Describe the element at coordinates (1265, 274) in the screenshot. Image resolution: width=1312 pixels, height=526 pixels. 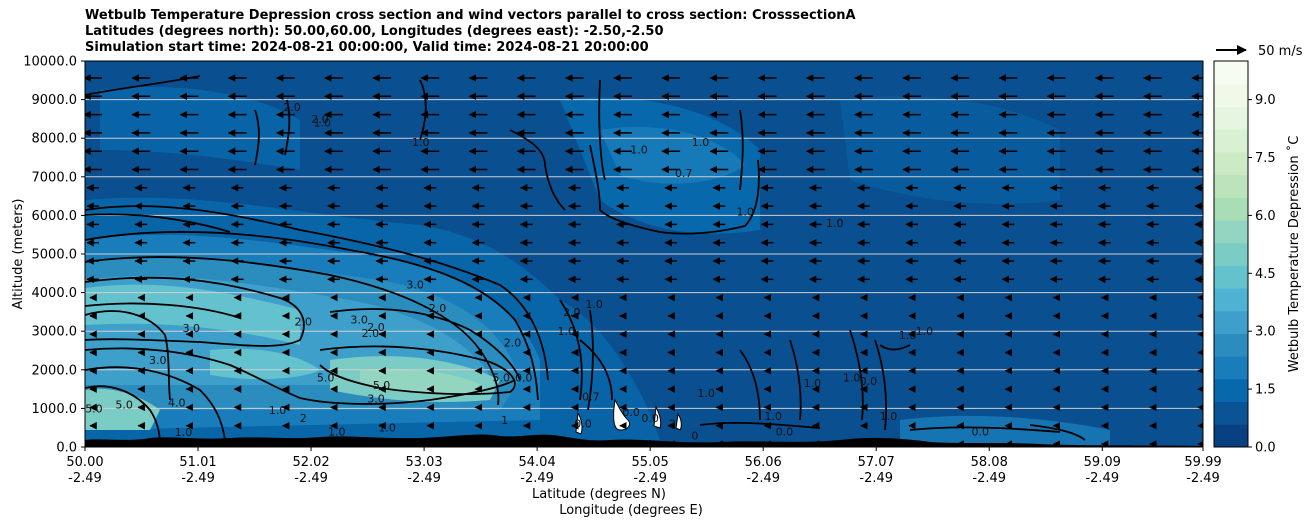
I see `colorbar-tick-label: 4.5` at that location.